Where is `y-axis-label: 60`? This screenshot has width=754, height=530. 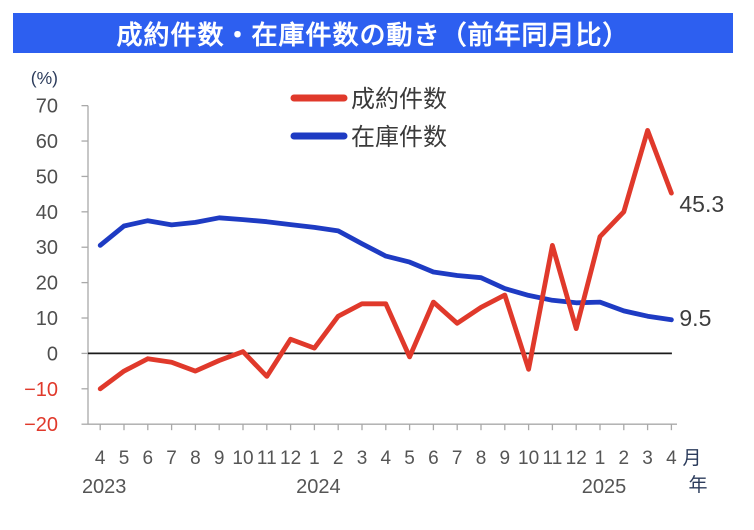
y-axis-label: 60 is located at coordinates (47, 142).